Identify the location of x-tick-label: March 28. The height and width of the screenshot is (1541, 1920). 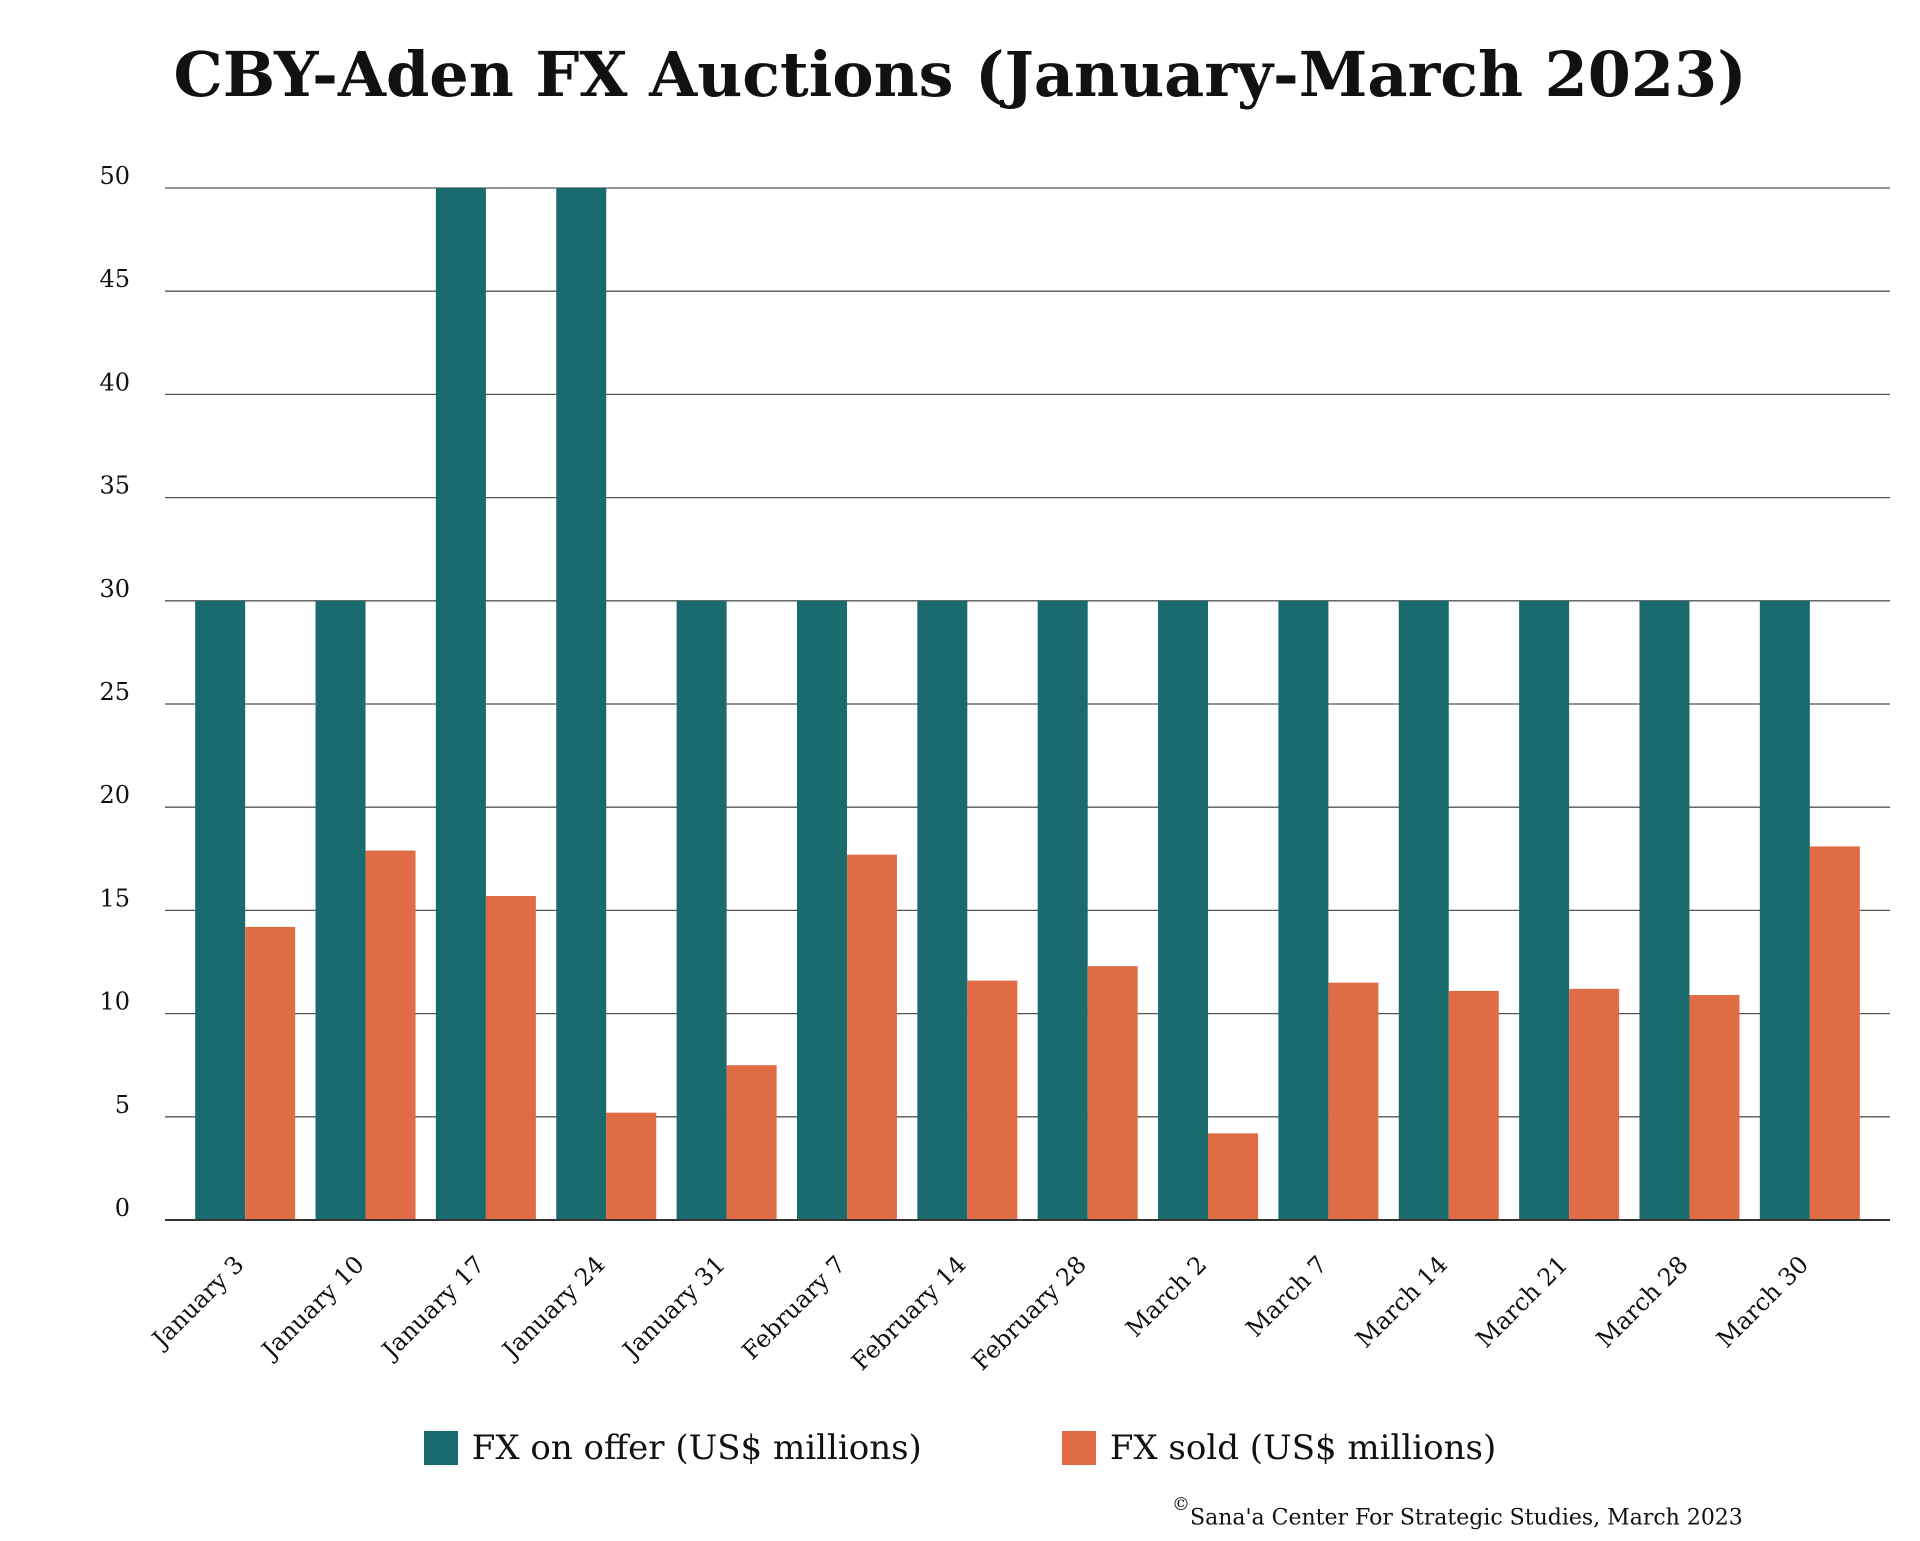
(1642, 1301).